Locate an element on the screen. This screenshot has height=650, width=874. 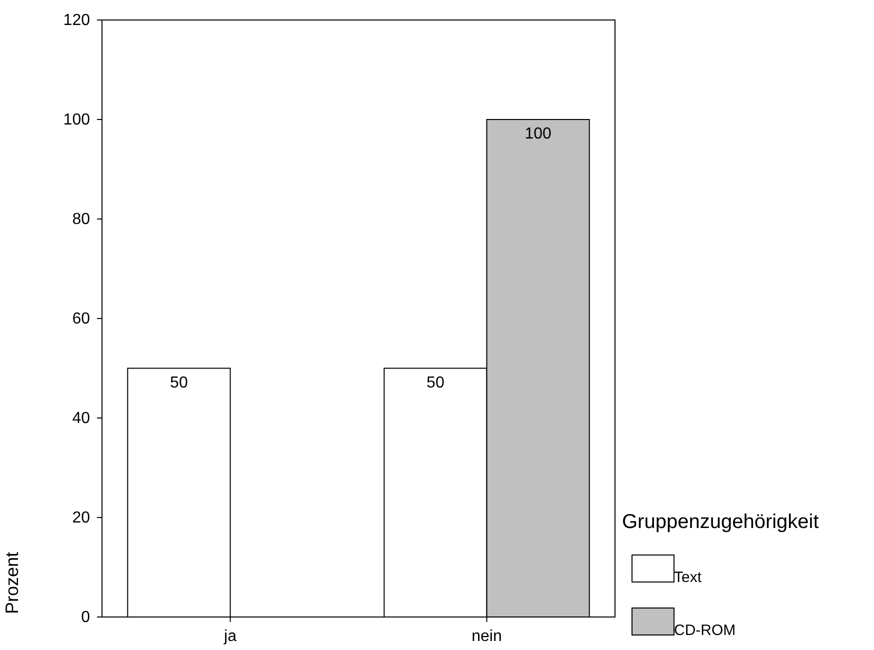
data-label: 100 is located at coordinates (538, 134).